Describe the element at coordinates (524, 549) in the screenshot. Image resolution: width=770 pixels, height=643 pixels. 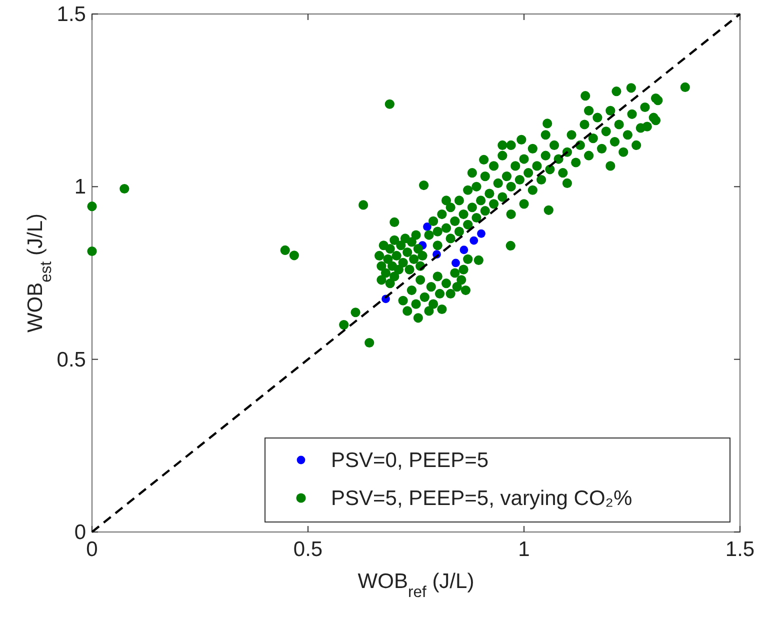
I see `x-tick-label: 1` at that location.